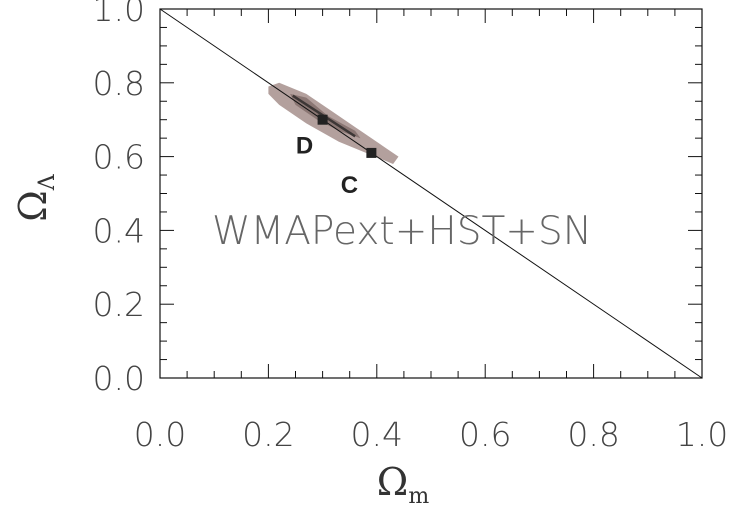  I want to click on y-tick-label: 0.4, so click(119, 230).